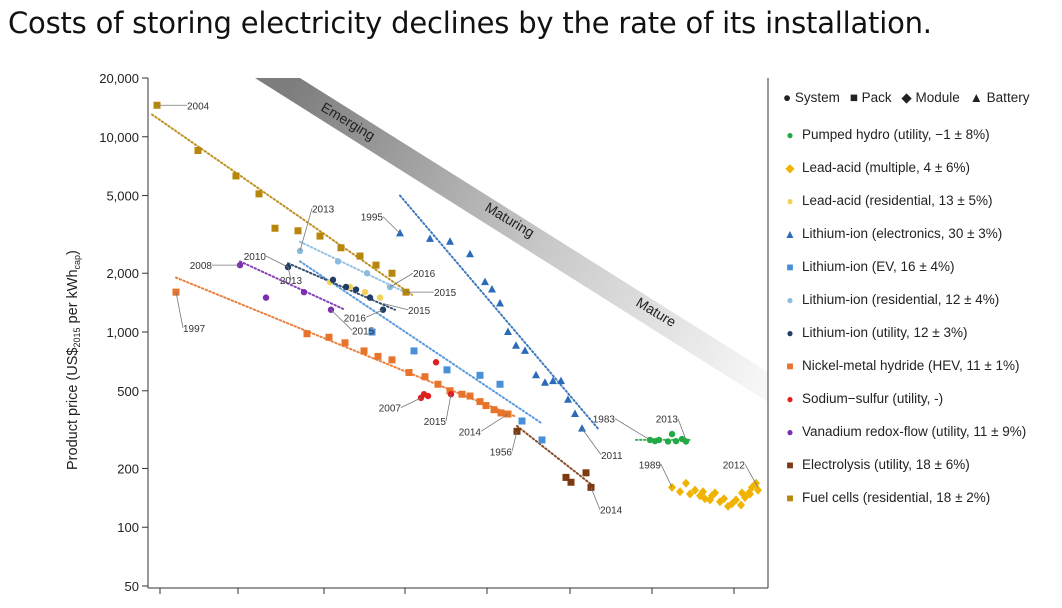 The height and width of the screenshot is (608, 1062). What do you see at coordinates (291, 281) in the screenshot?
I see `annotation-label-5: 2013` at bounding box center [291, 281].